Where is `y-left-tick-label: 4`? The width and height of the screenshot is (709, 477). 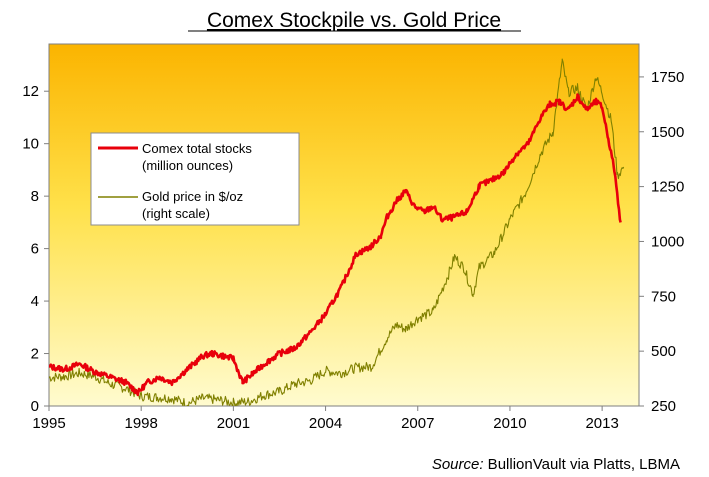 y-left-tick-label: 4 is located at coordinates (35, 301).